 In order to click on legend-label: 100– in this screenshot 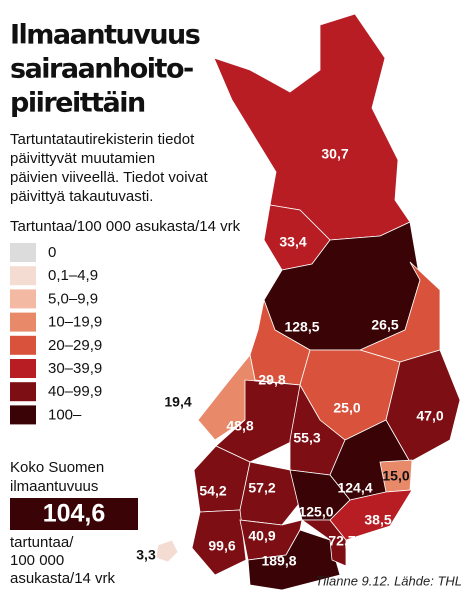, I will do `click(65, 414)`.